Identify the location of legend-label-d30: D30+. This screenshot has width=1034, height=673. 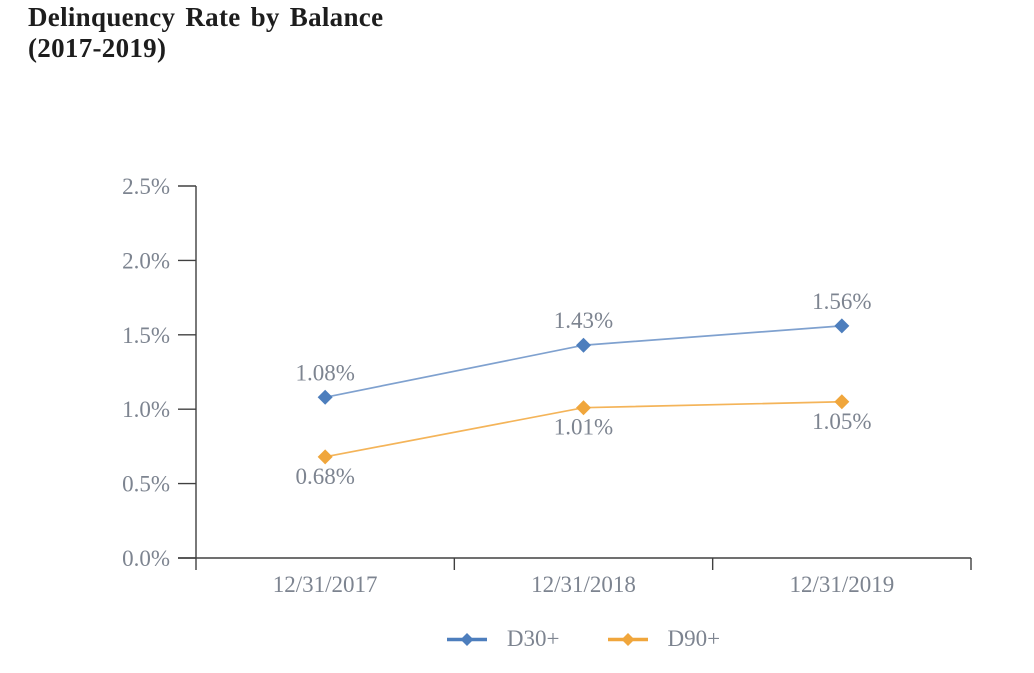
(533, 638).